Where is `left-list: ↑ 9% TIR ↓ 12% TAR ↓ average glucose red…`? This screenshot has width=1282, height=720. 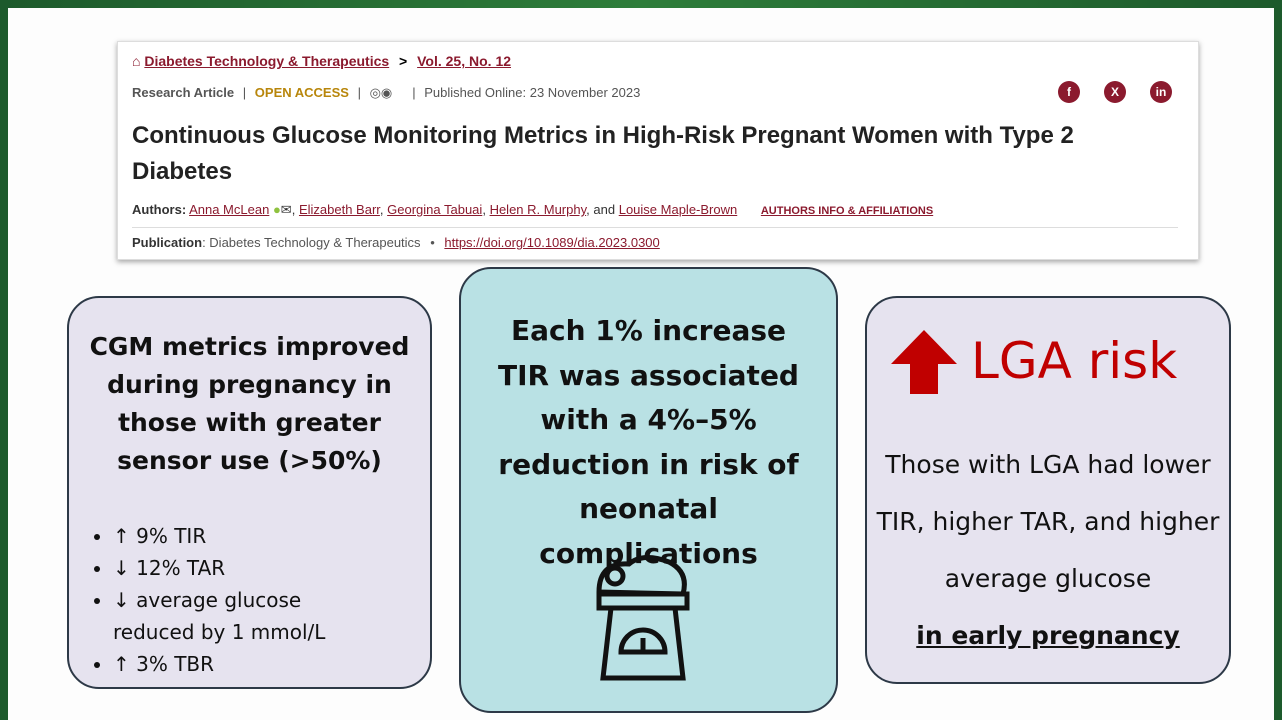 left-list: ↑ 9% TIR ↓ 12% TAR ↓ average glucose red… is located at coordinates (249, 600).